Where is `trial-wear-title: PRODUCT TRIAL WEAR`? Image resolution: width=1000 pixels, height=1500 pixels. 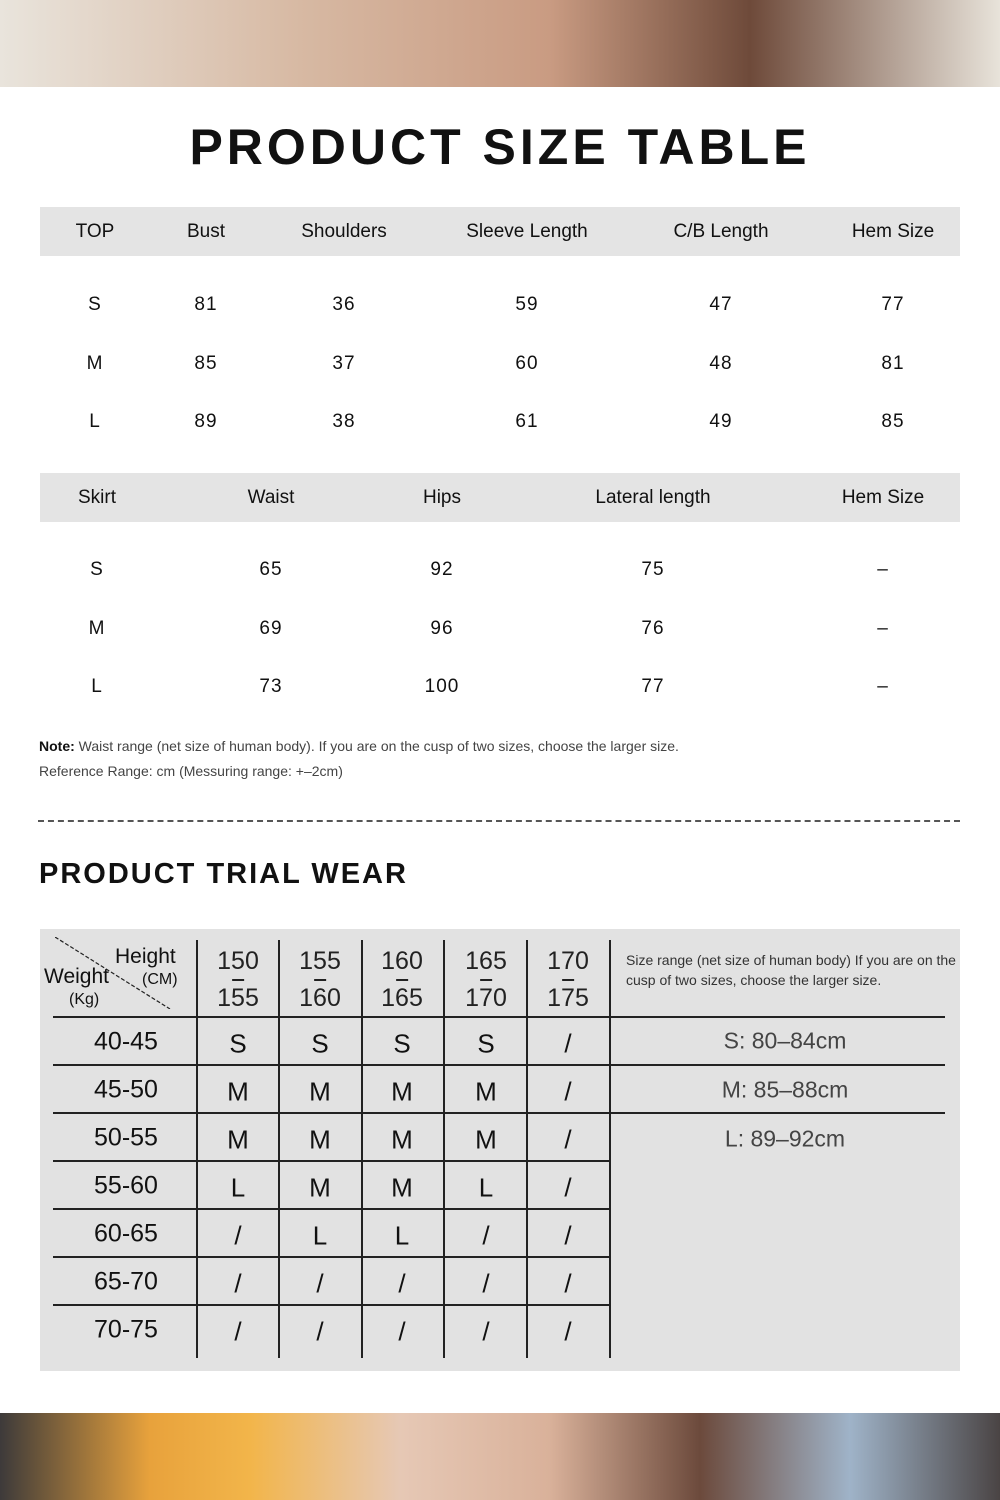
trial-wear-title: PRODUCT TRIAL WEAR is located at coordinates (223, 874).